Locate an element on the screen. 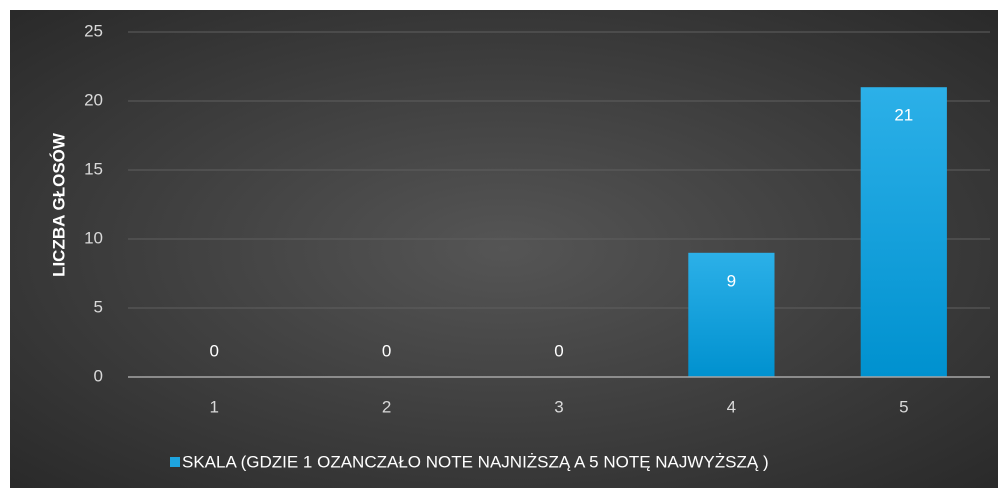 The width and height of the screenshot is (1008, 488). y-tick-label: 20 is located at coordinates (93, 99).